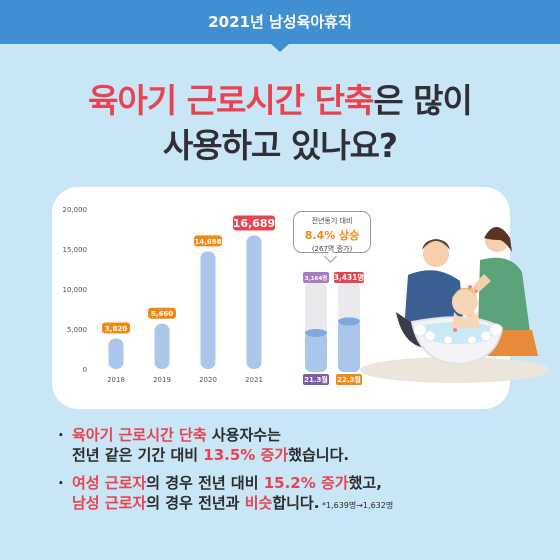 The image size is (560, 560). Describe the element at coordinates (502, 291) in the screenshot. I see `mom-figure` at that location.